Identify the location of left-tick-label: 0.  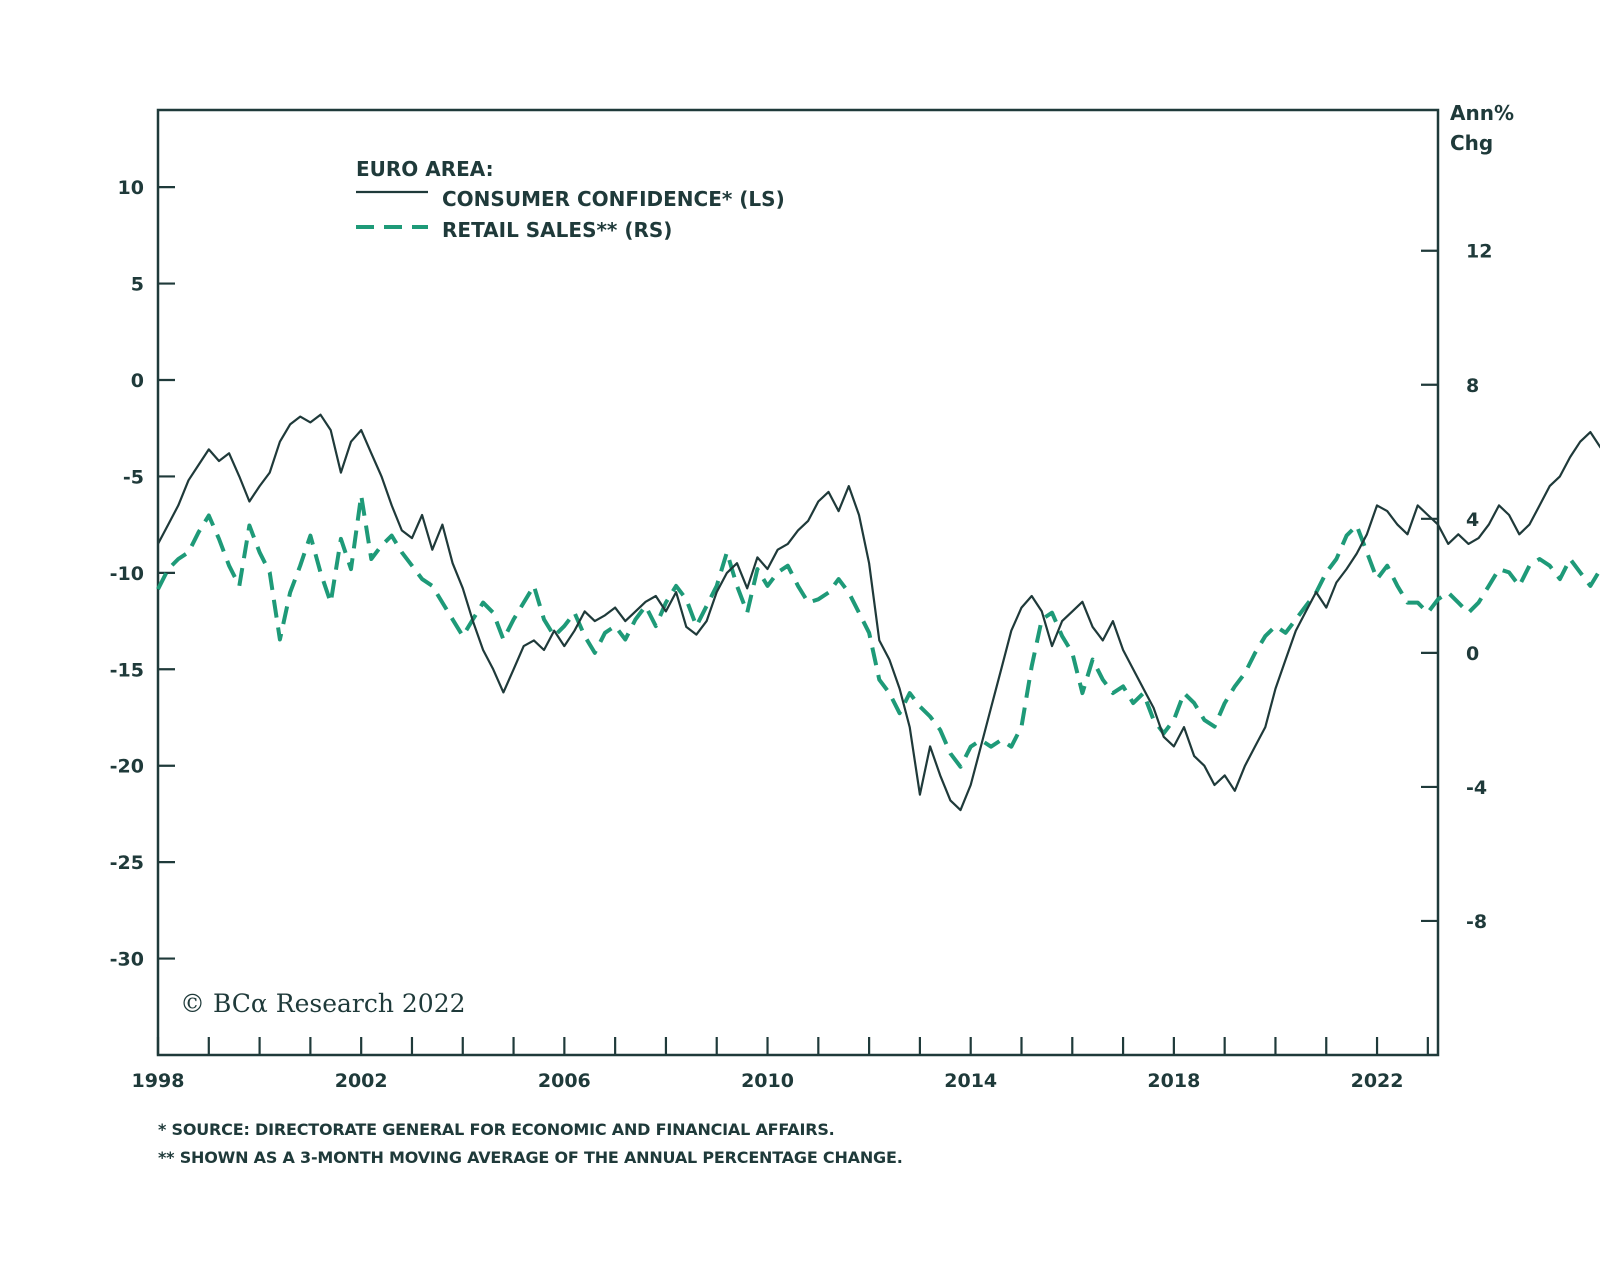
(137, 381).